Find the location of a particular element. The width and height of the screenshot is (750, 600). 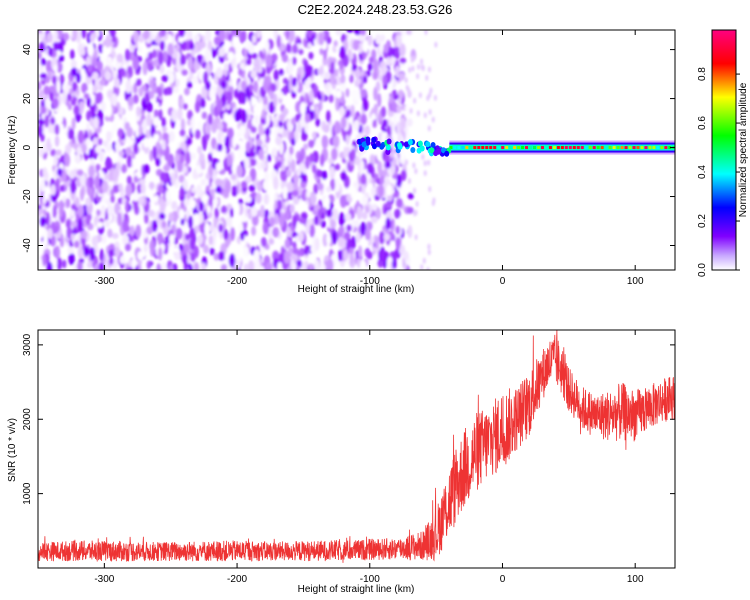

y-tick-label: 20 is located at coordinates (27, 99).